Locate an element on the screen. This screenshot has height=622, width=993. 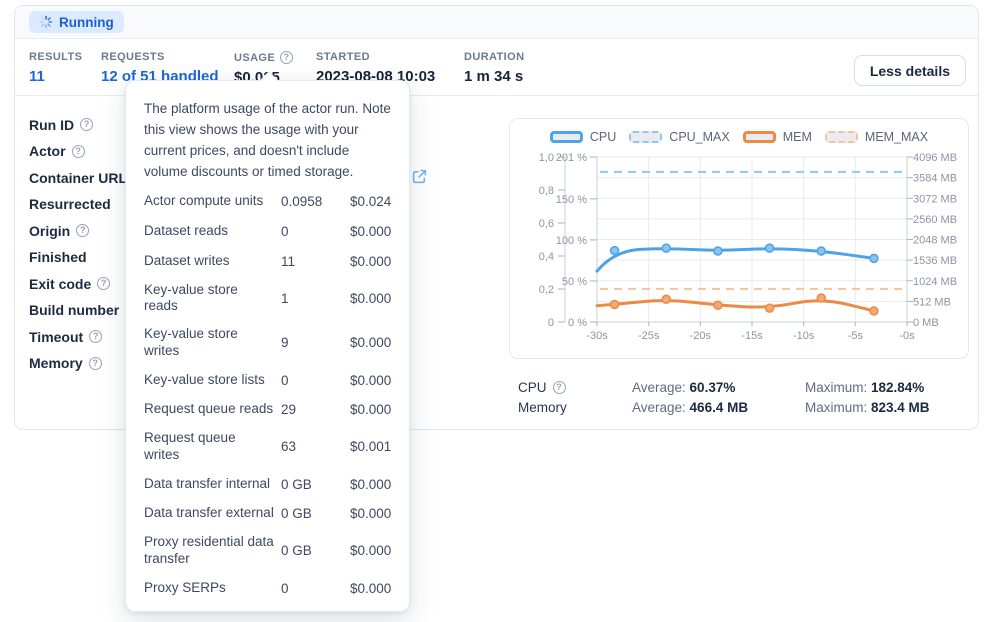
usage-item-amount: 9 is located at coordinates (285, 343).